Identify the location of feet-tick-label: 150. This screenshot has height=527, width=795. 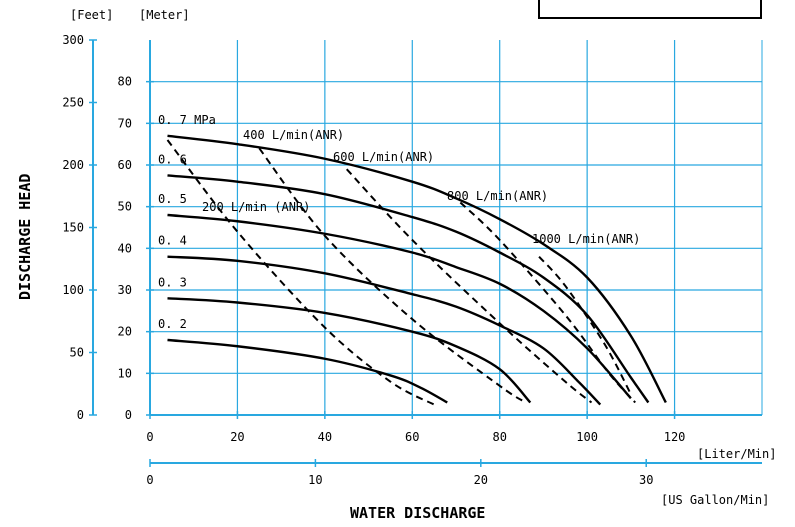
(73, 228).